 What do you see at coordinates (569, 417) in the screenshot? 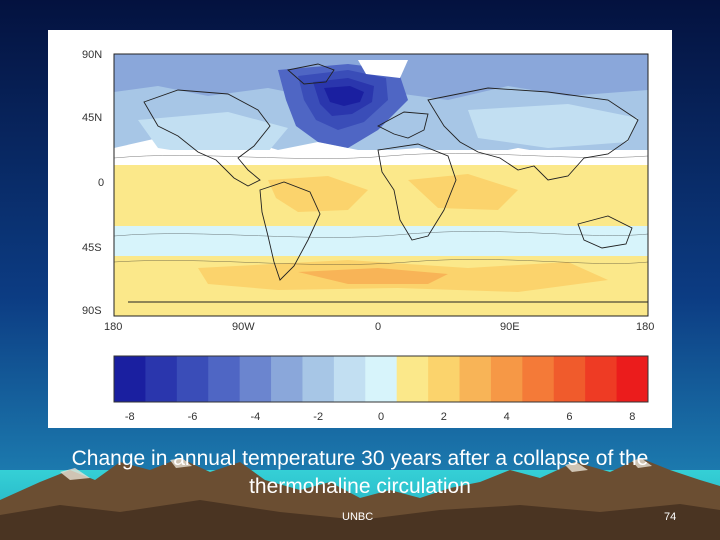
I see `colorbar-tick-label: 6` at bounding box center [569, 417].